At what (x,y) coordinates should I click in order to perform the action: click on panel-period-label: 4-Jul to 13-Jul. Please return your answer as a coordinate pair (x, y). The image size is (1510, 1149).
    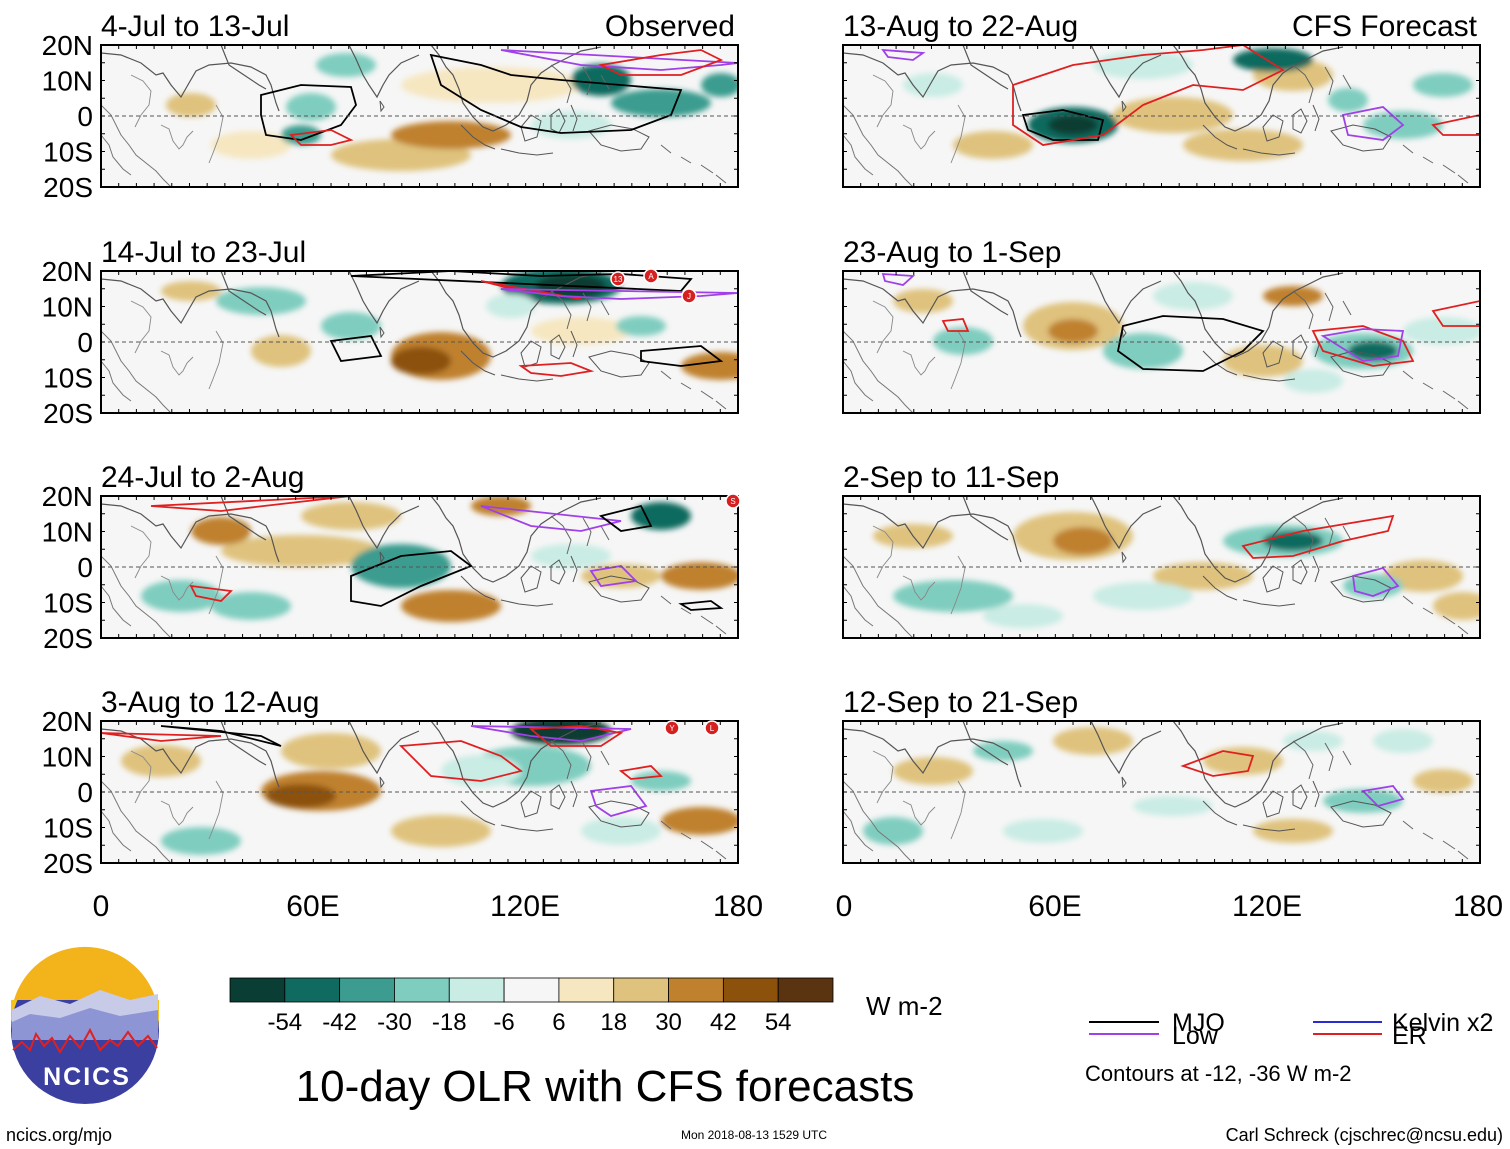
    Looking at the image, I should click on (195, 26).